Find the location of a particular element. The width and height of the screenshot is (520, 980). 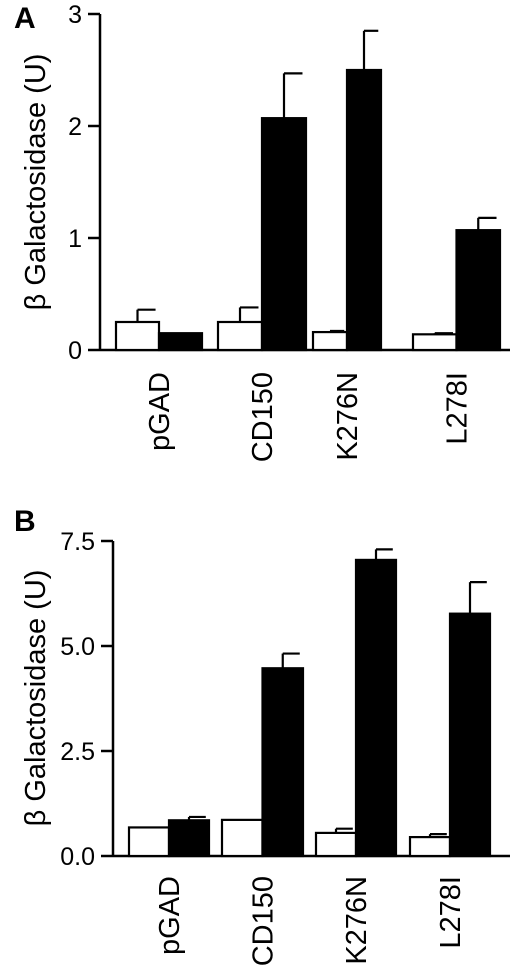

panel-a-y-axis-title: β Galactosidase (U) is located at coordinates (36, 182).